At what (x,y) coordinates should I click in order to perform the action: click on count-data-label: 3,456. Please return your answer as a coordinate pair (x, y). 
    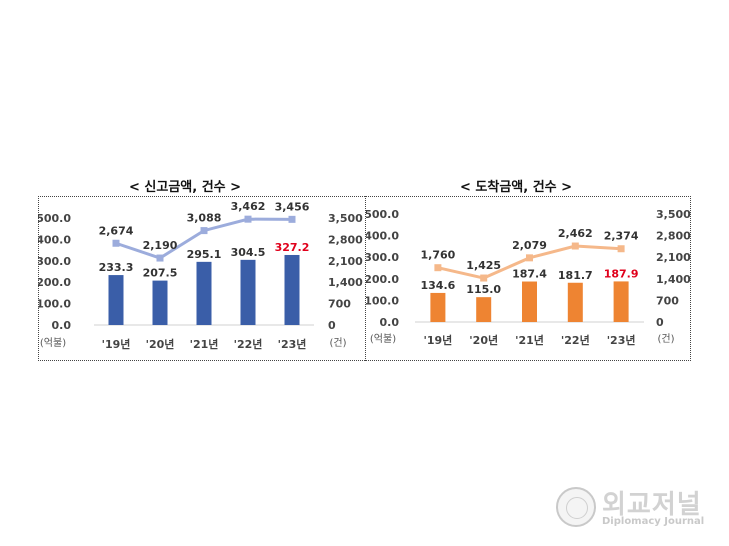
    Looking at the image, I should click on (292, 206).